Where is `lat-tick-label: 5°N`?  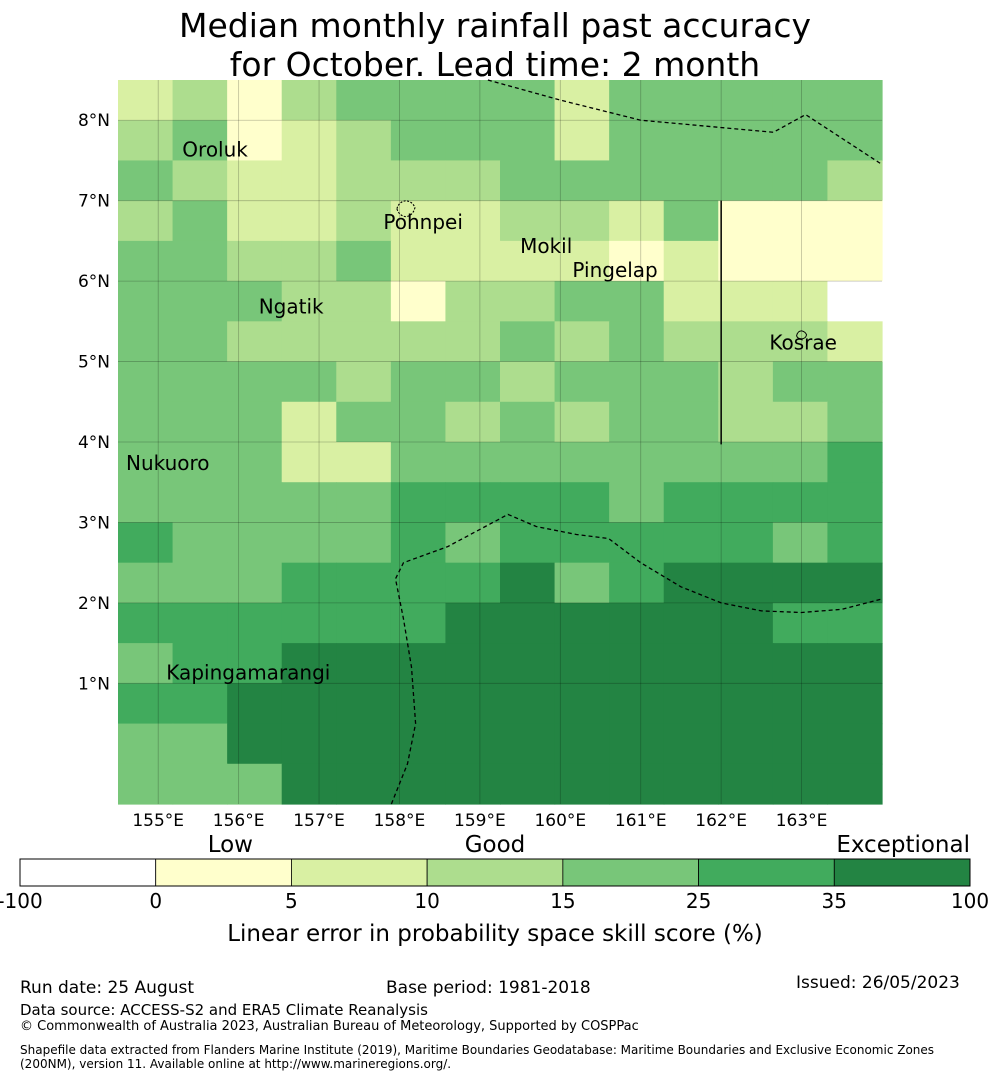 lat-tick-label: 5°N is located at coordinates (94, 363).